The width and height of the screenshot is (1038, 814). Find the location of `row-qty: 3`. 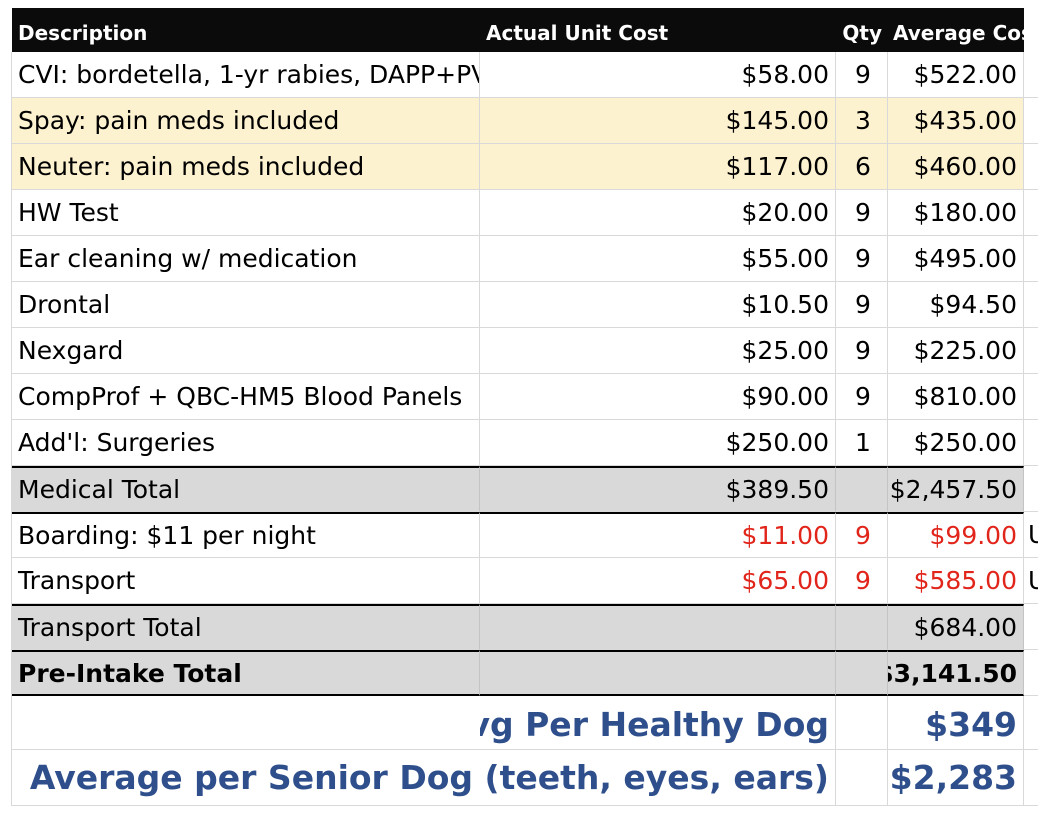

row-qty: 3 is located at coordinates (862, 121).